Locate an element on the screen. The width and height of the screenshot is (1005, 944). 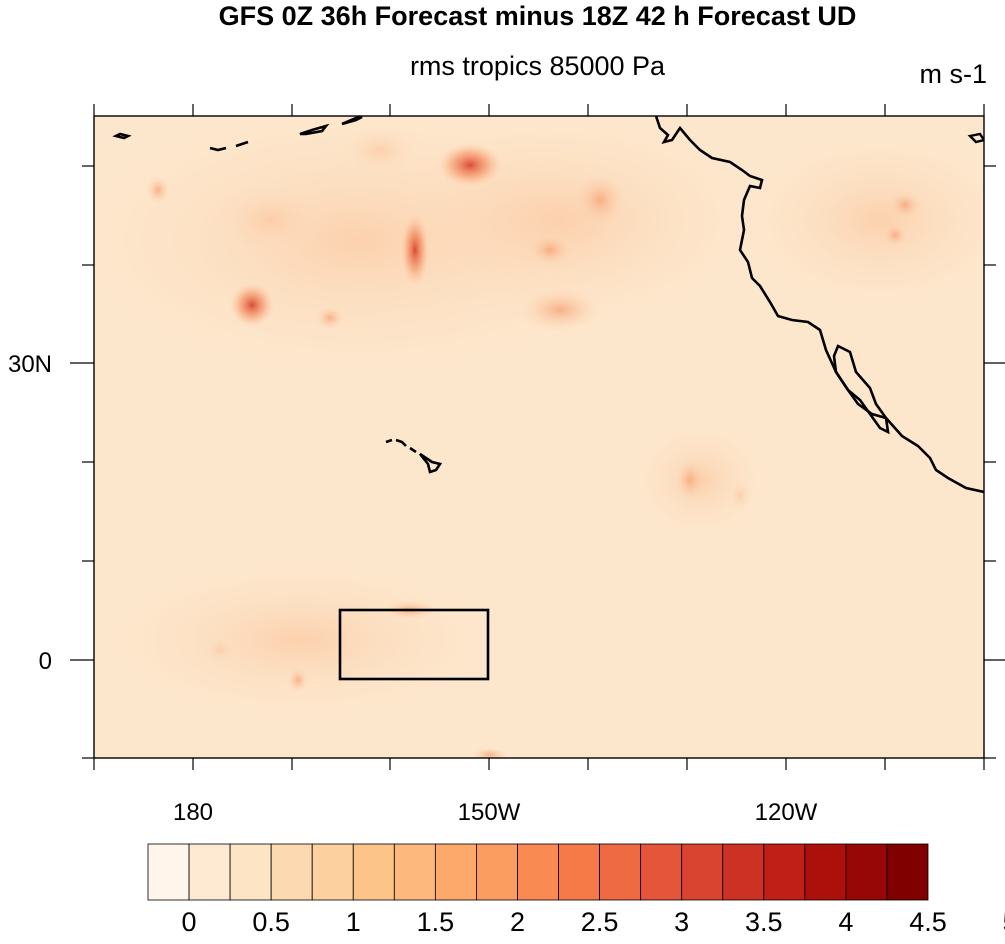
coastline-north-america is located at coordinates (819, 305).